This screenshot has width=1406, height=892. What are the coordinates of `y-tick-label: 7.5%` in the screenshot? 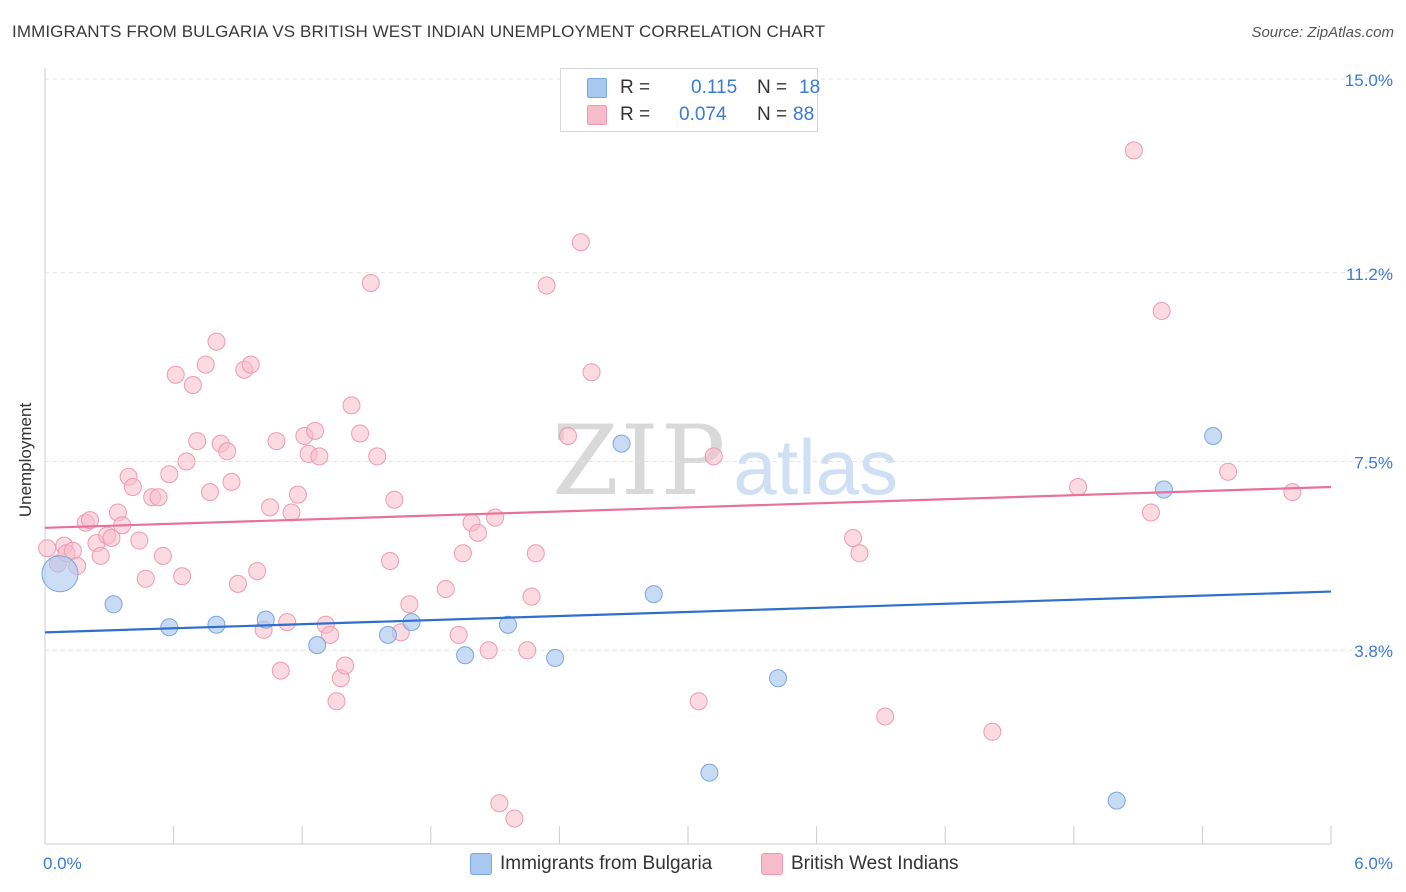 It's located at (1373, 463).